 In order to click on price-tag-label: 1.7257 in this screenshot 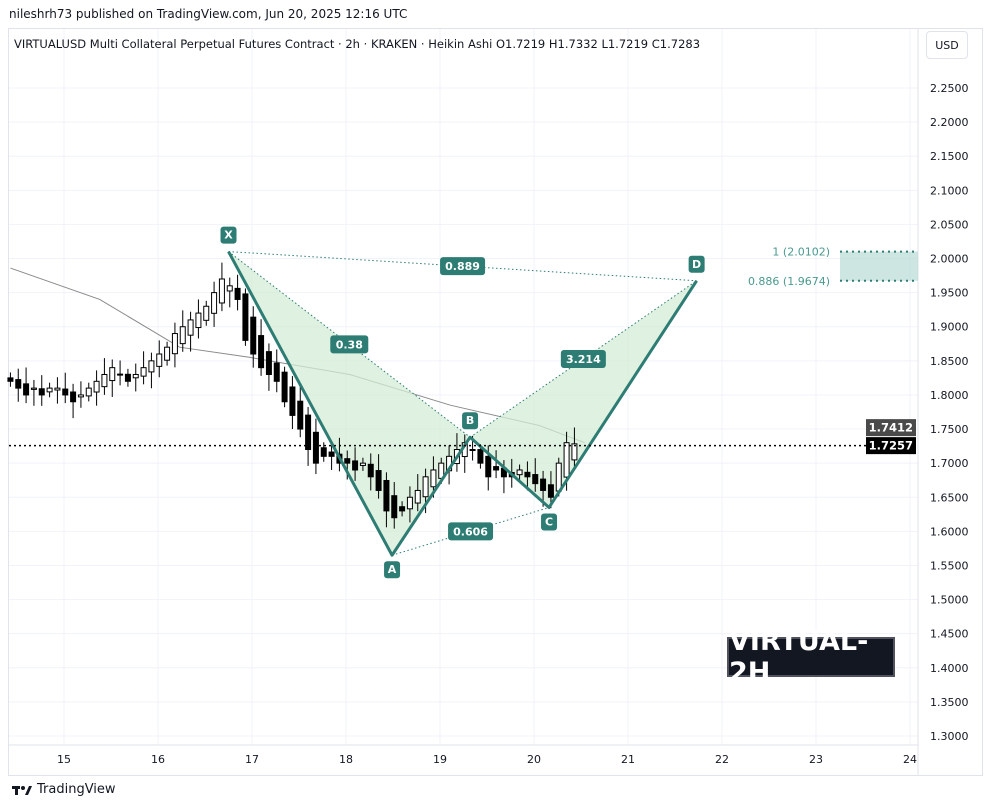, I will do `click(891, 446)`.